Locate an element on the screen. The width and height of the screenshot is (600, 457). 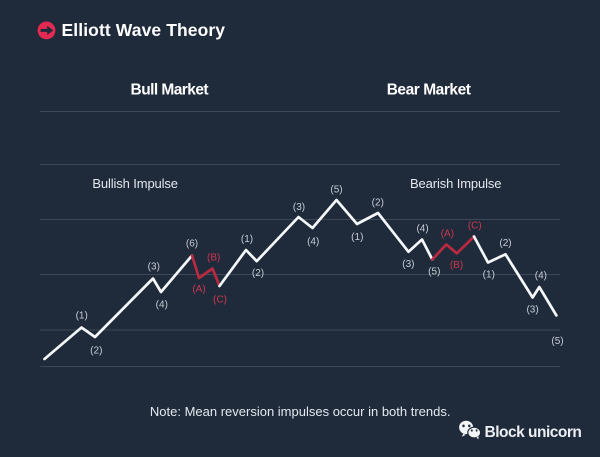
svg-text: Block unicorn is located at coordinates (533, 432).